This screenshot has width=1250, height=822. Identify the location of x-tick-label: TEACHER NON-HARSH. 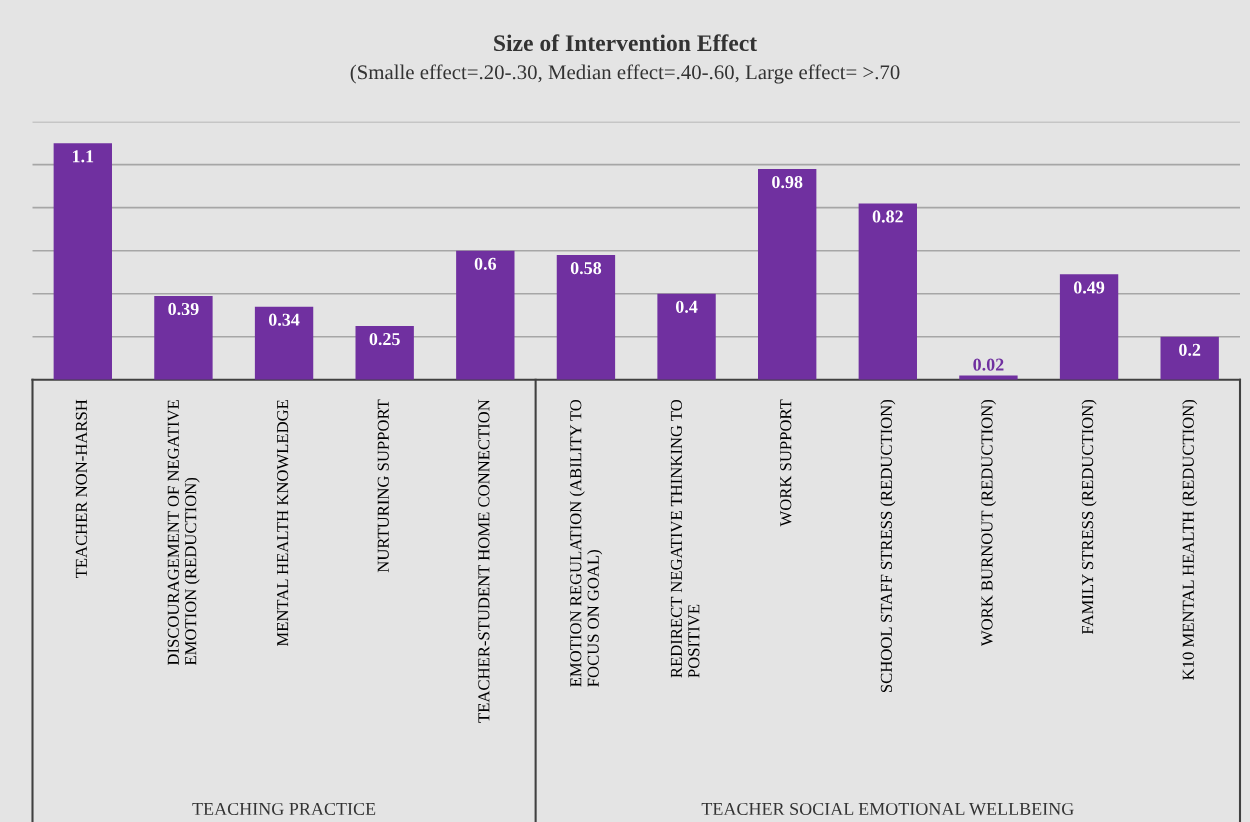
(81, 489).